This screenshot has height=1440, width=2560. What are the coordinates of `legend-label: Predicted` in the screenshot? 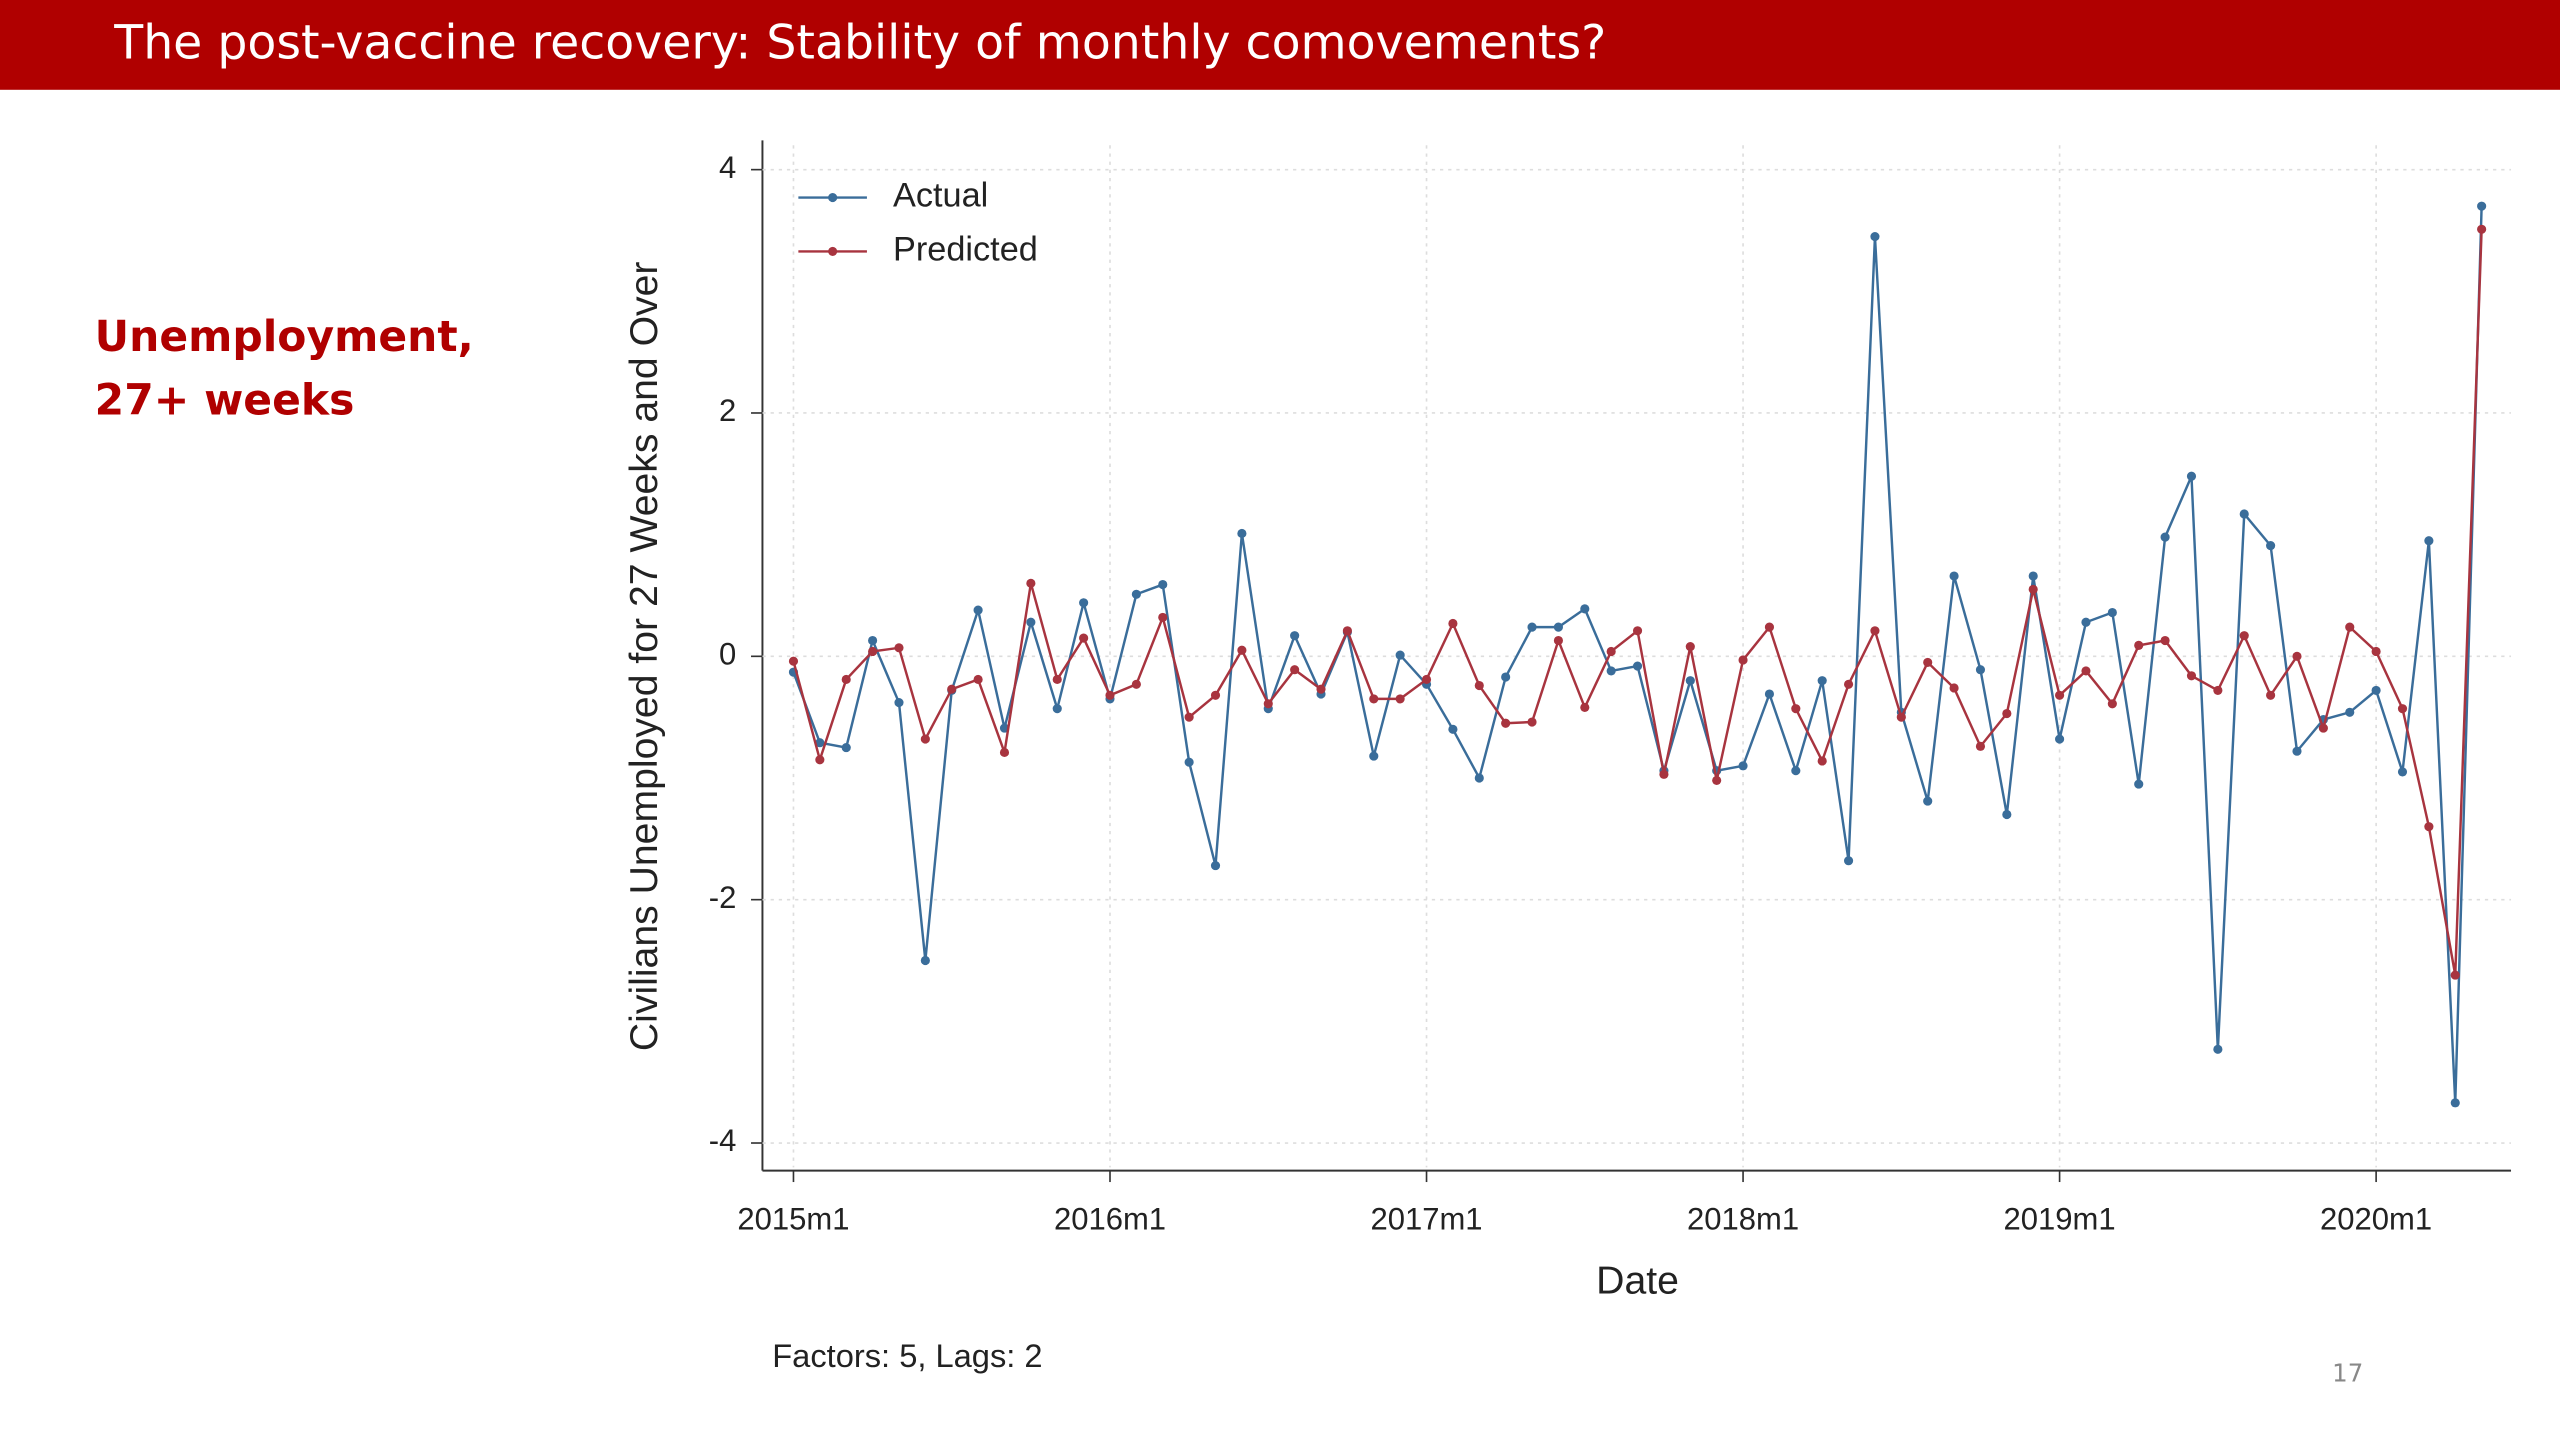 It's located at (965, 249).